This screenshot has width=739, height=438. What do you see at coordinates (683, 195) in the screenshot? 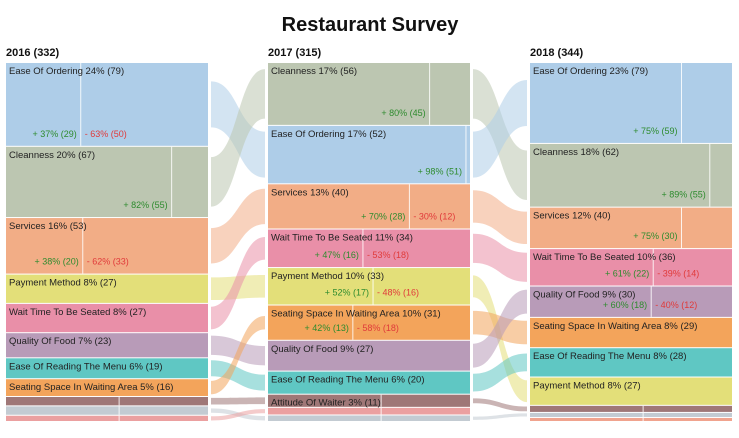
I see `positive-share: + 89% (55)` at bounding box center [683, 195].